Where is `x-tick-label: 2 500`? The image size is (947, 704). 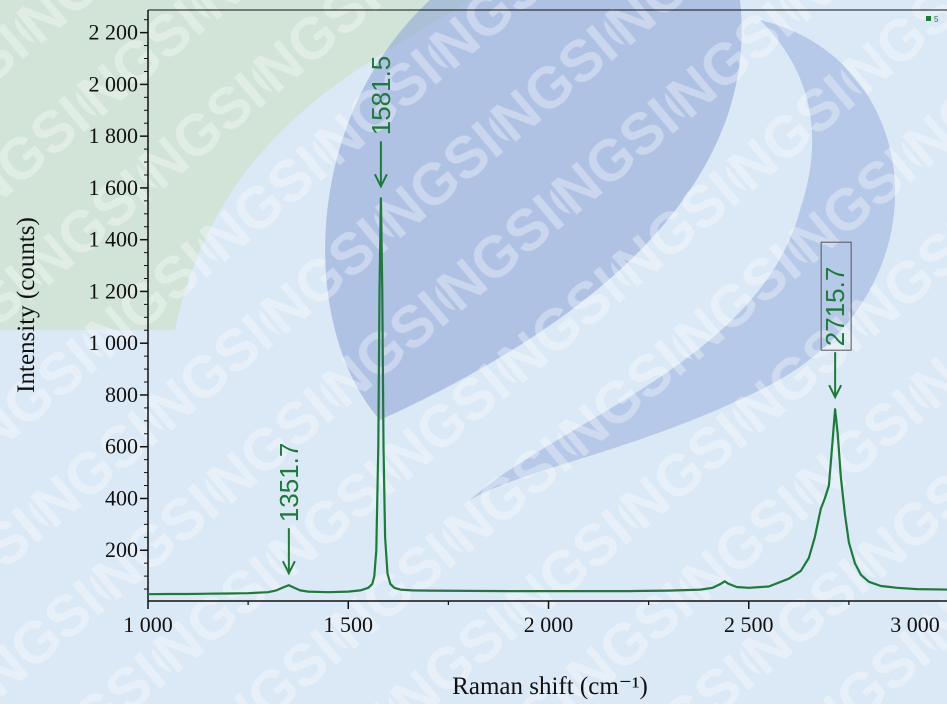
x-tick-label: 2 500 is located at coordinates (749, 624).